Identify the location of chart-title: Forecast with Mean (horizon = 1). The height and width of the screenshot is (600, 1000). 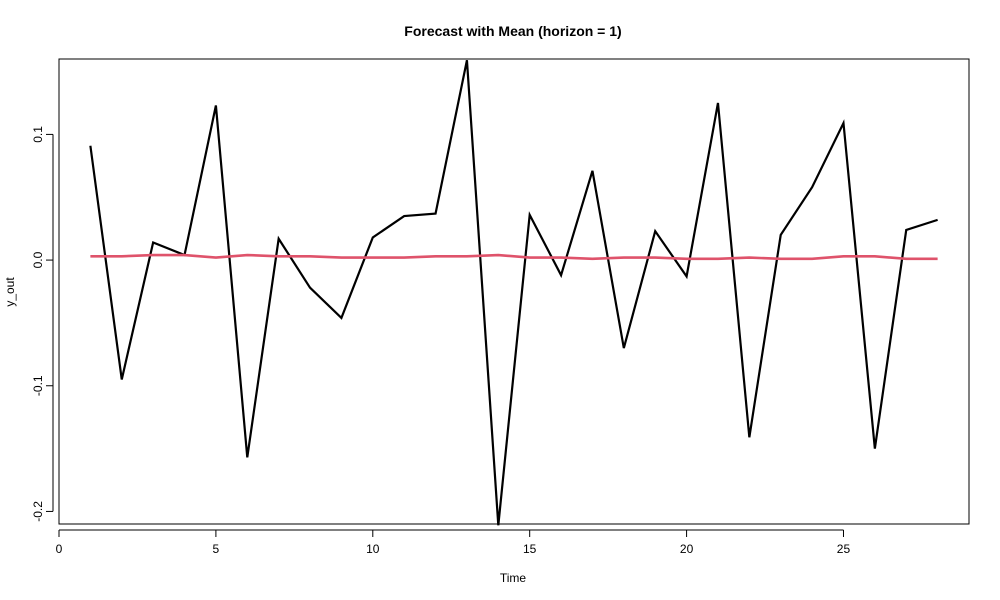
(512, 31).